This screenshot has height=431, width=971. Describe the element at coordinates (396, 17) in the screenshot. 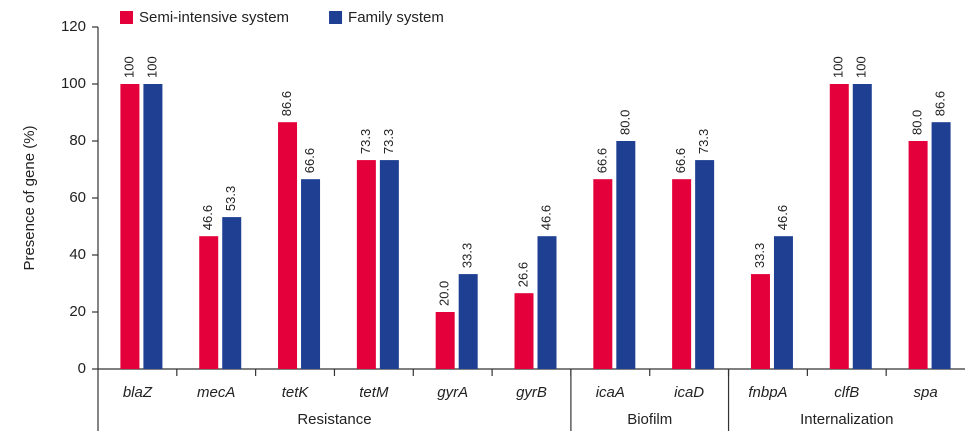

I see `legend-label: Family system` at that location.